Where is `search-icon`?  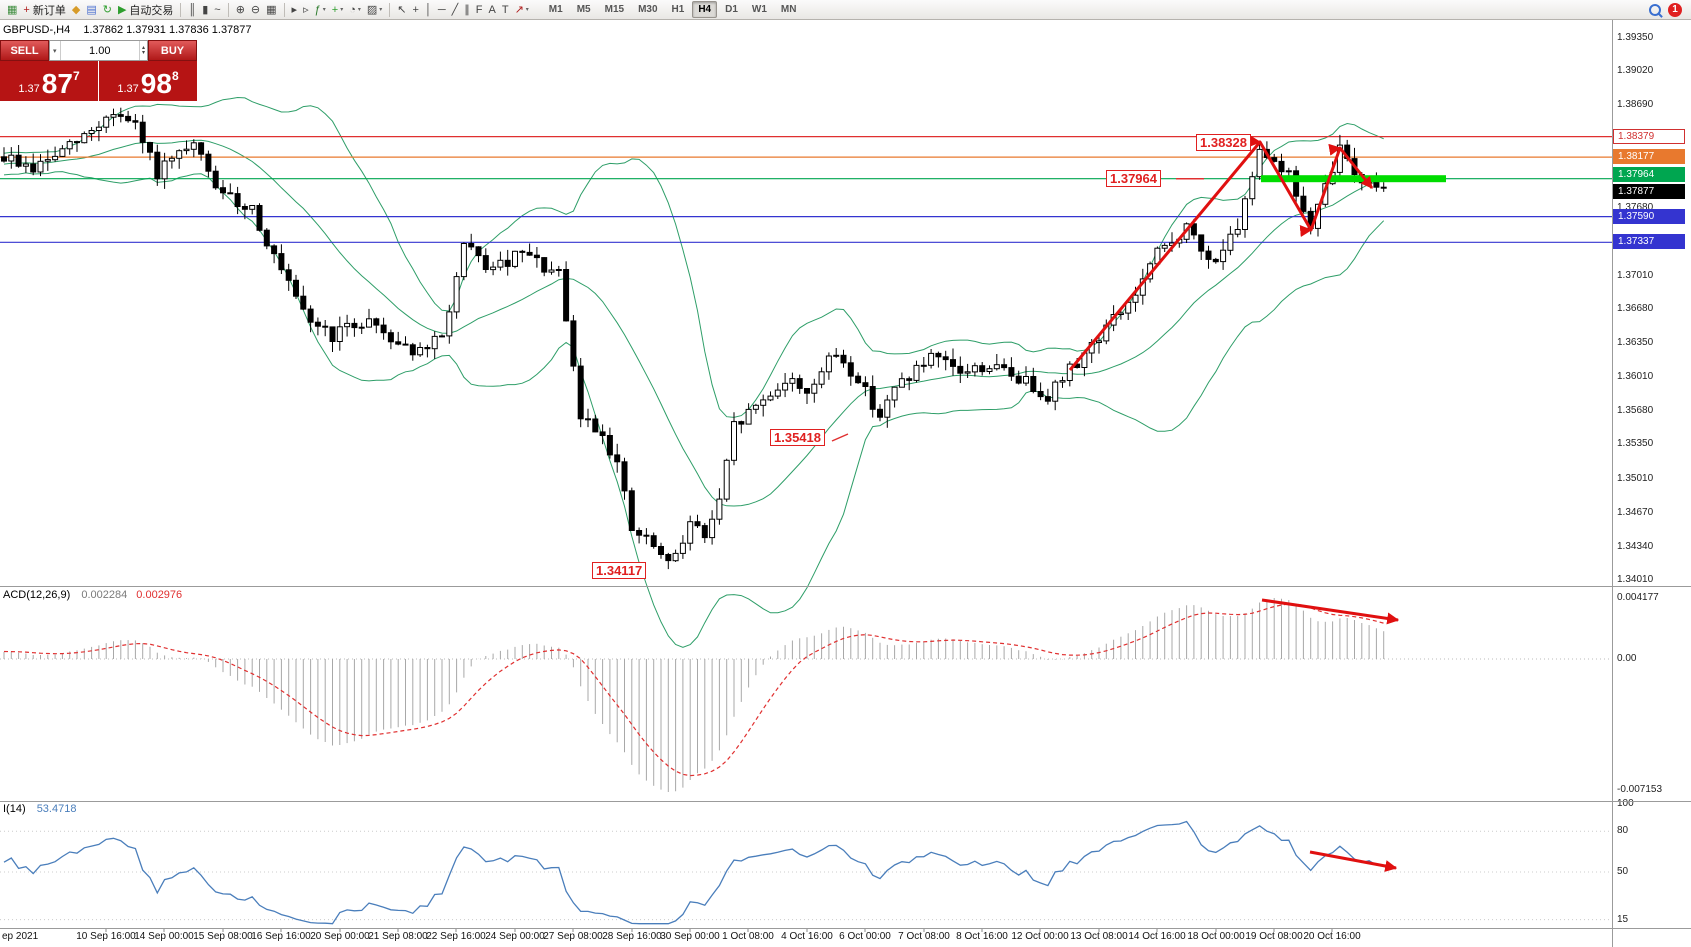
search-icon is located at coordinates (1655, 9).